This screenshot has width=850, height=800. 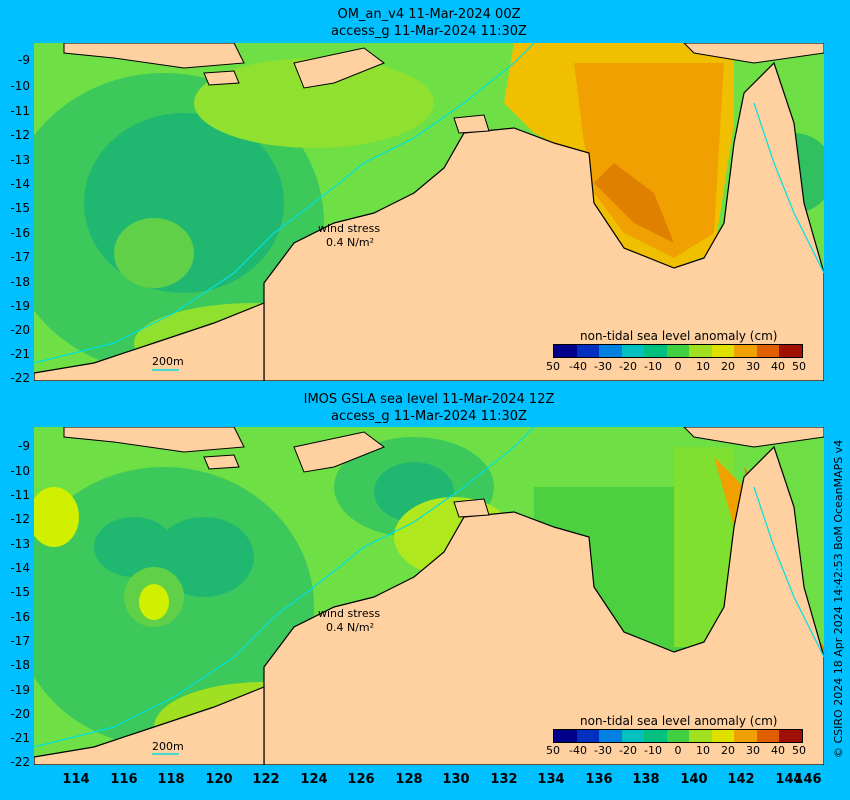 I want to click on x-tick: 142, so click(x=741, y=779).